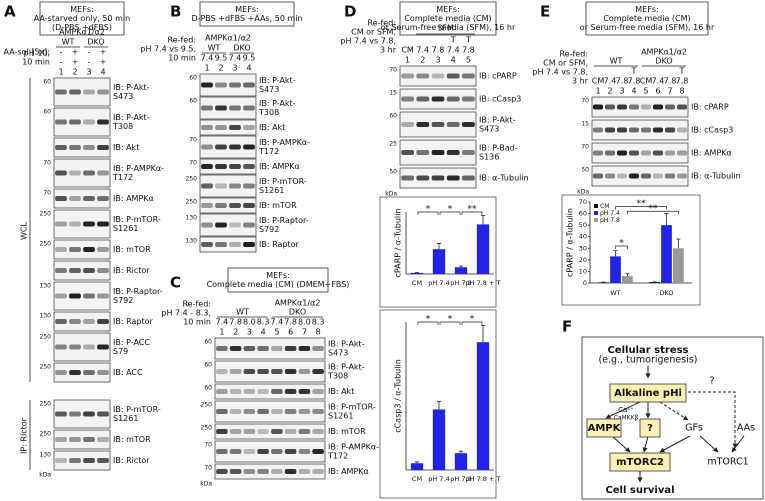 The image size is (765, 501). I want to click on y-tick-label: 40, so click(583, 237).